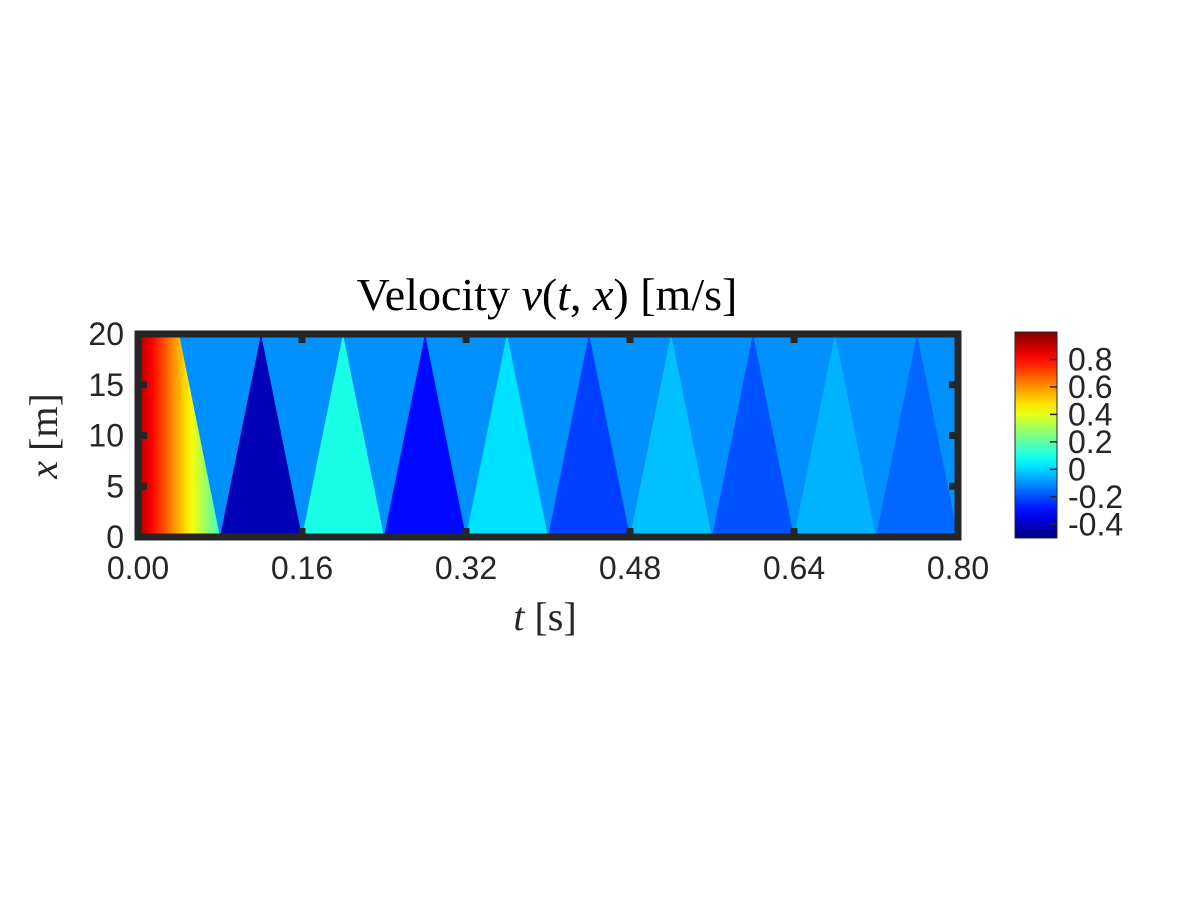 This screenshot has width=1200, height=900. What do you see at coordinates (620, 294) in the screenshot?
I see `title-math-close: )` at bounding box center [620, 294].